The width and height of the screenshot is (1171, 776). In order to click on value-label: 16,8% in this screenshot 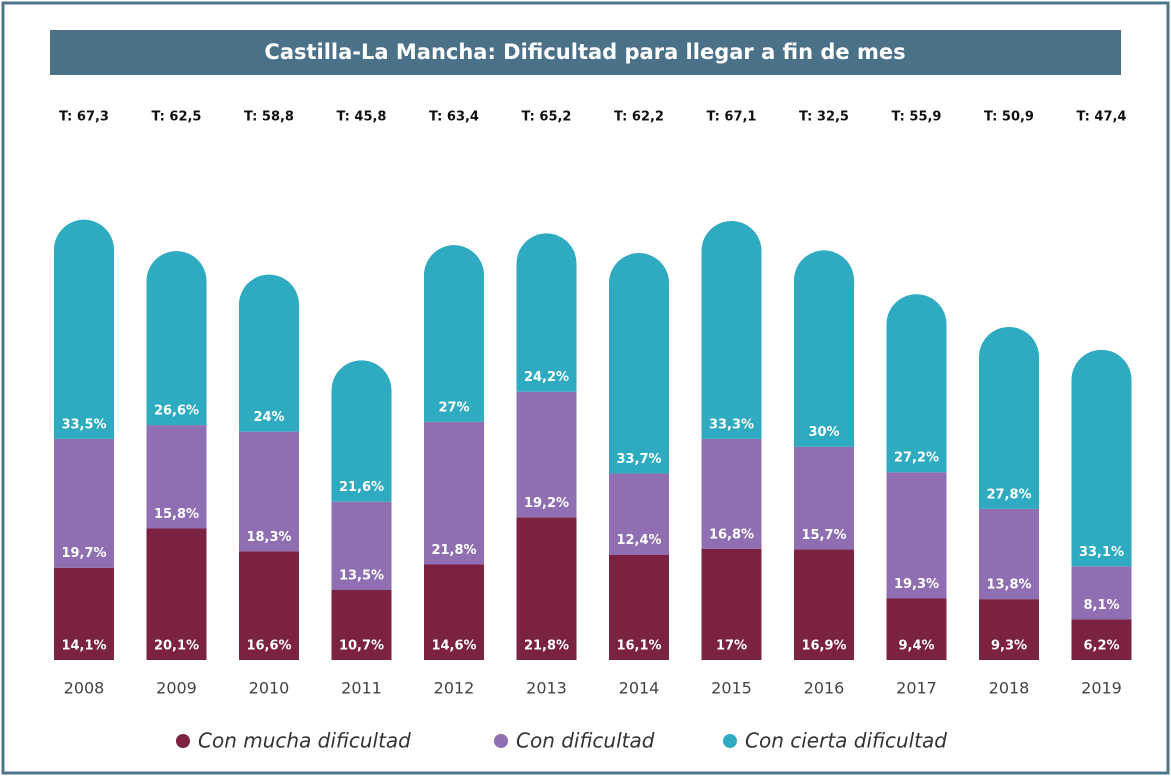, I will do `click(731, 534)`.